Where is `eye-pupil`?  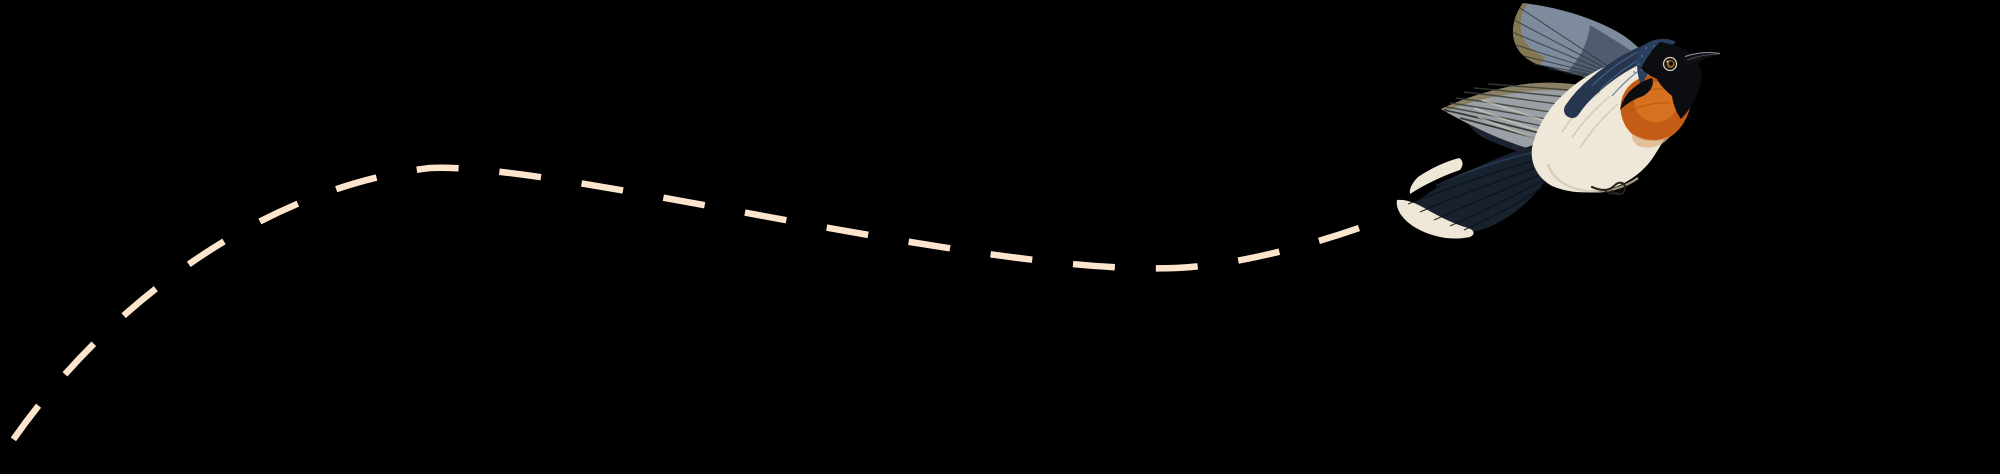 eye-pupil is located at coordinates (1671, 63).